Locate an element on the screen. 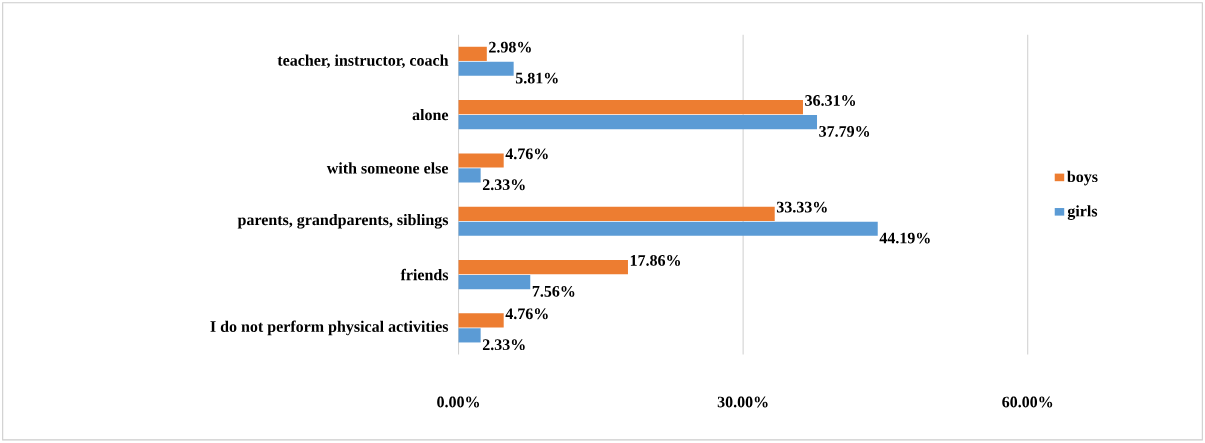 The height and width of the screenshot is (443, 1205). y-tick-label: friends is located at coordinates (424, 275).